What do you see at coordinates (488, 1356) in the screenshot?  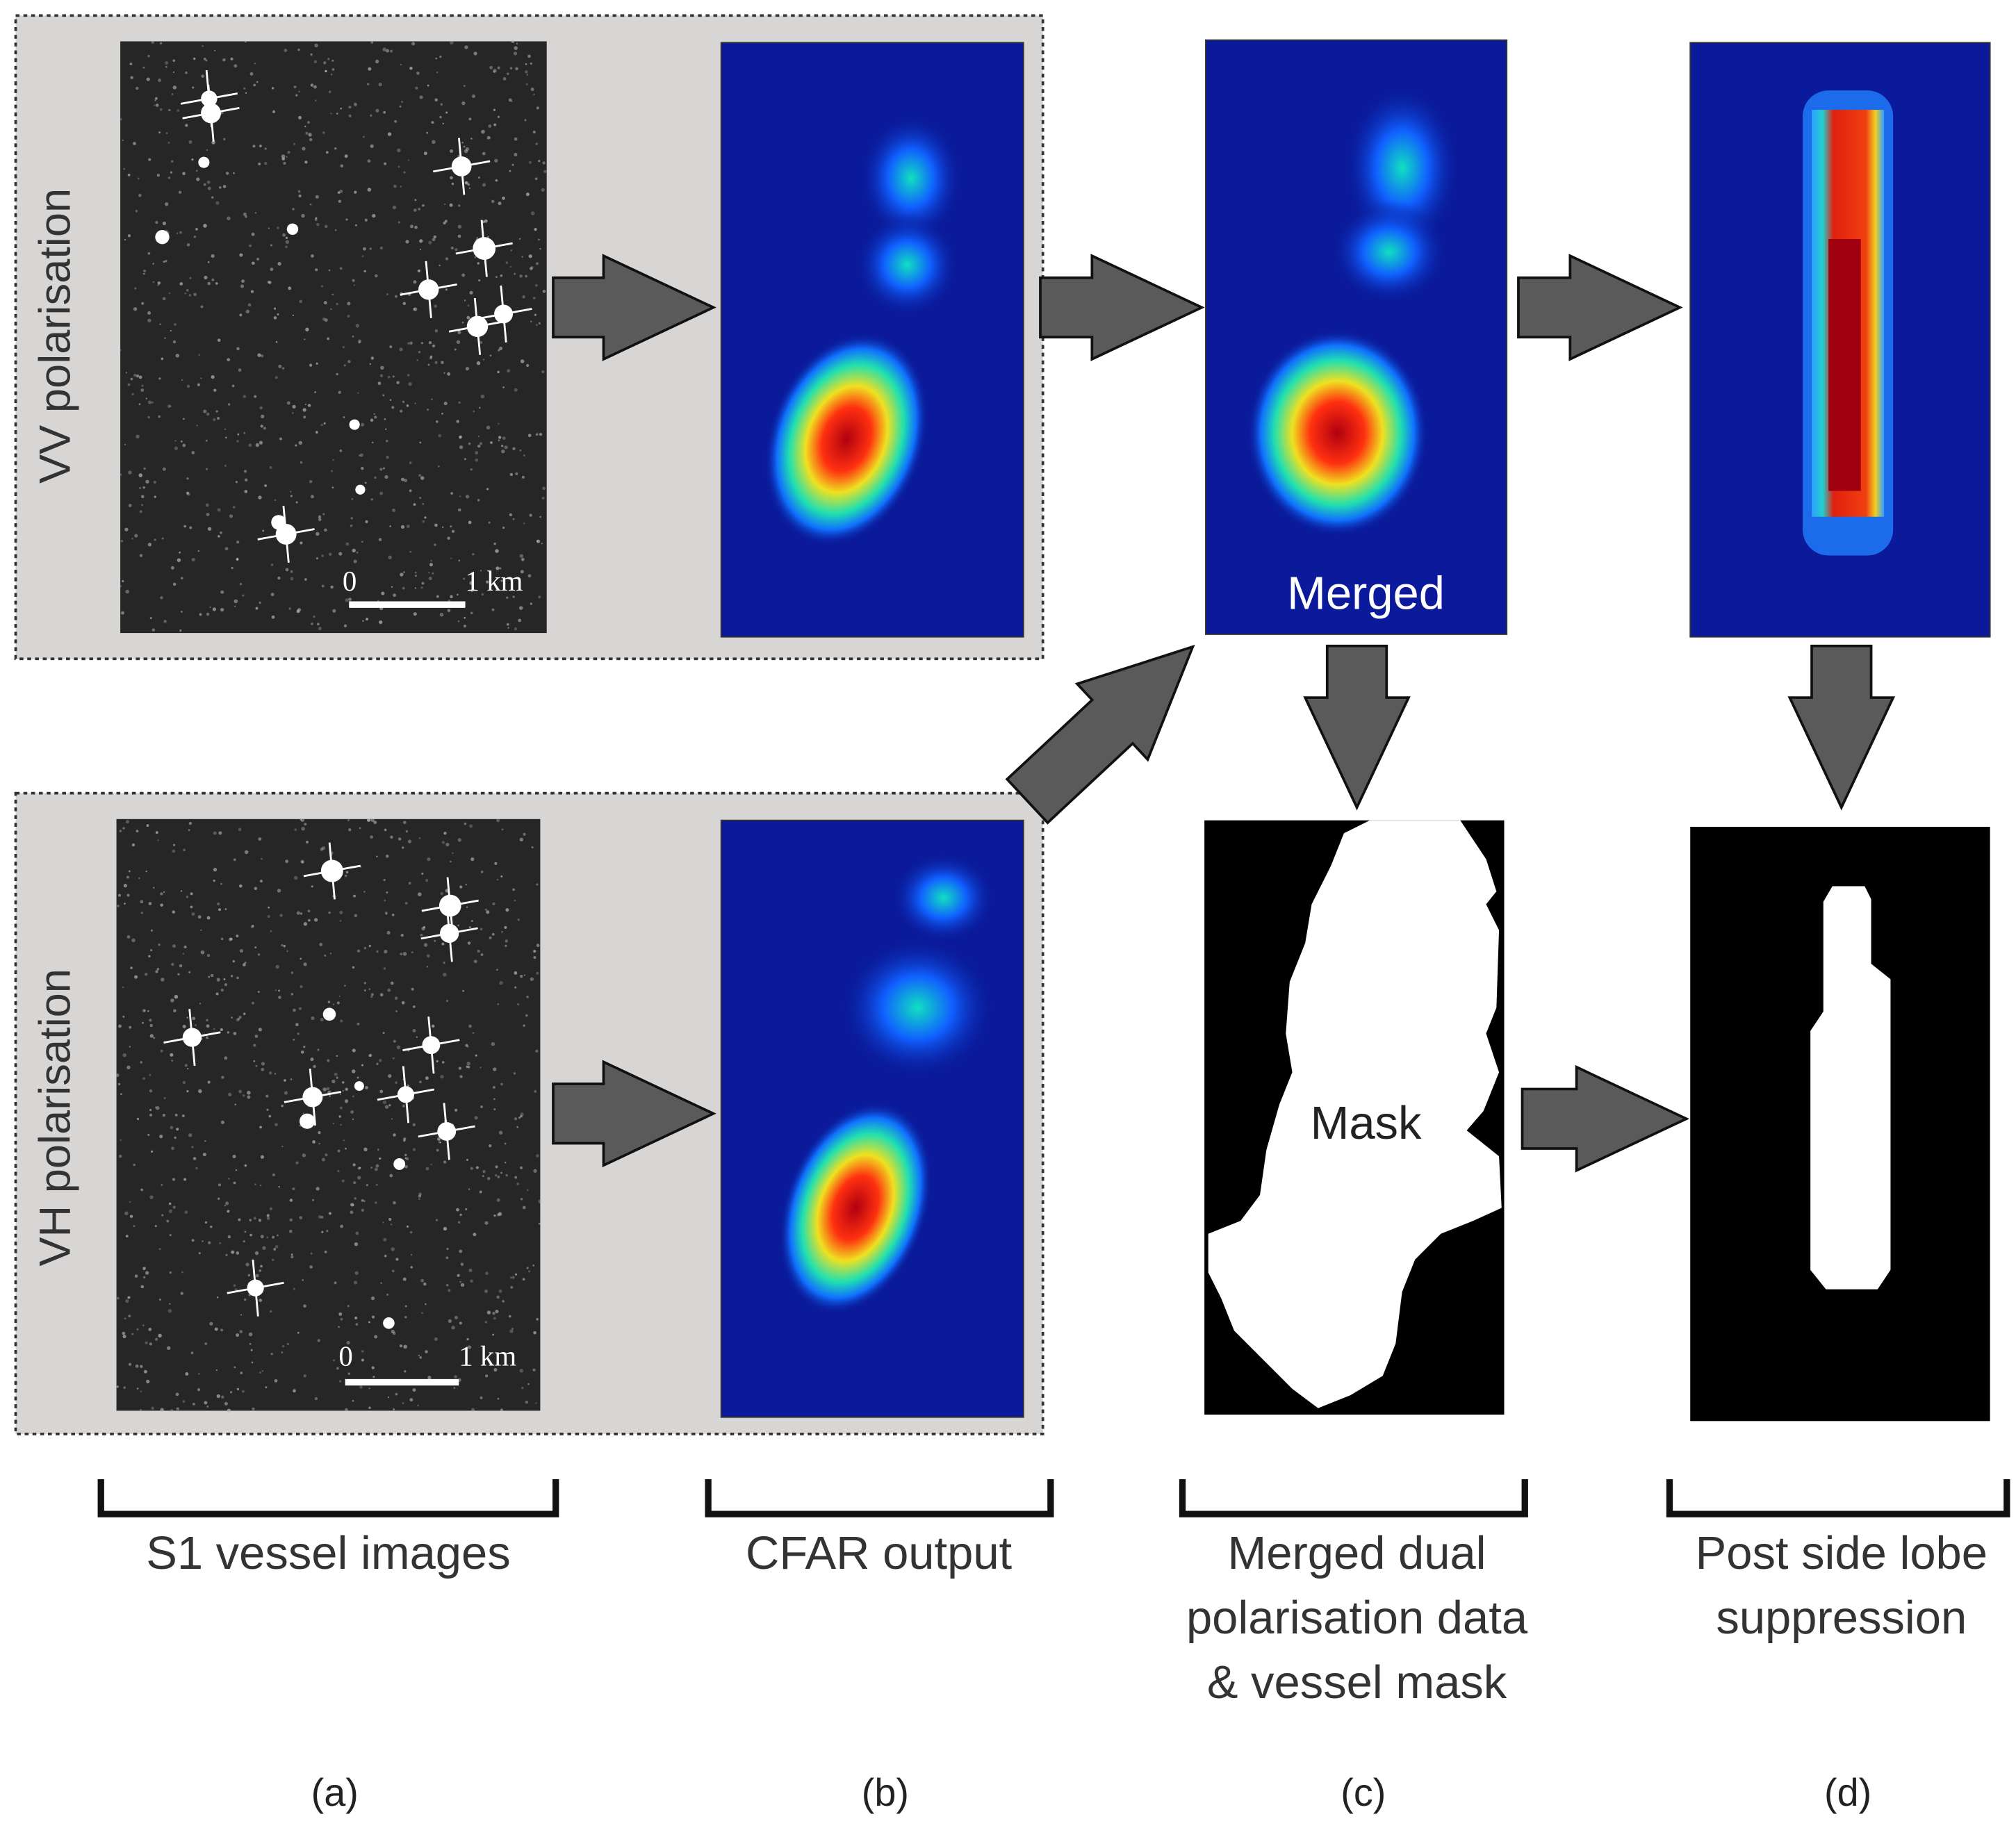 I see `scale-end: 1 km` at bounding box center [488, 1356].